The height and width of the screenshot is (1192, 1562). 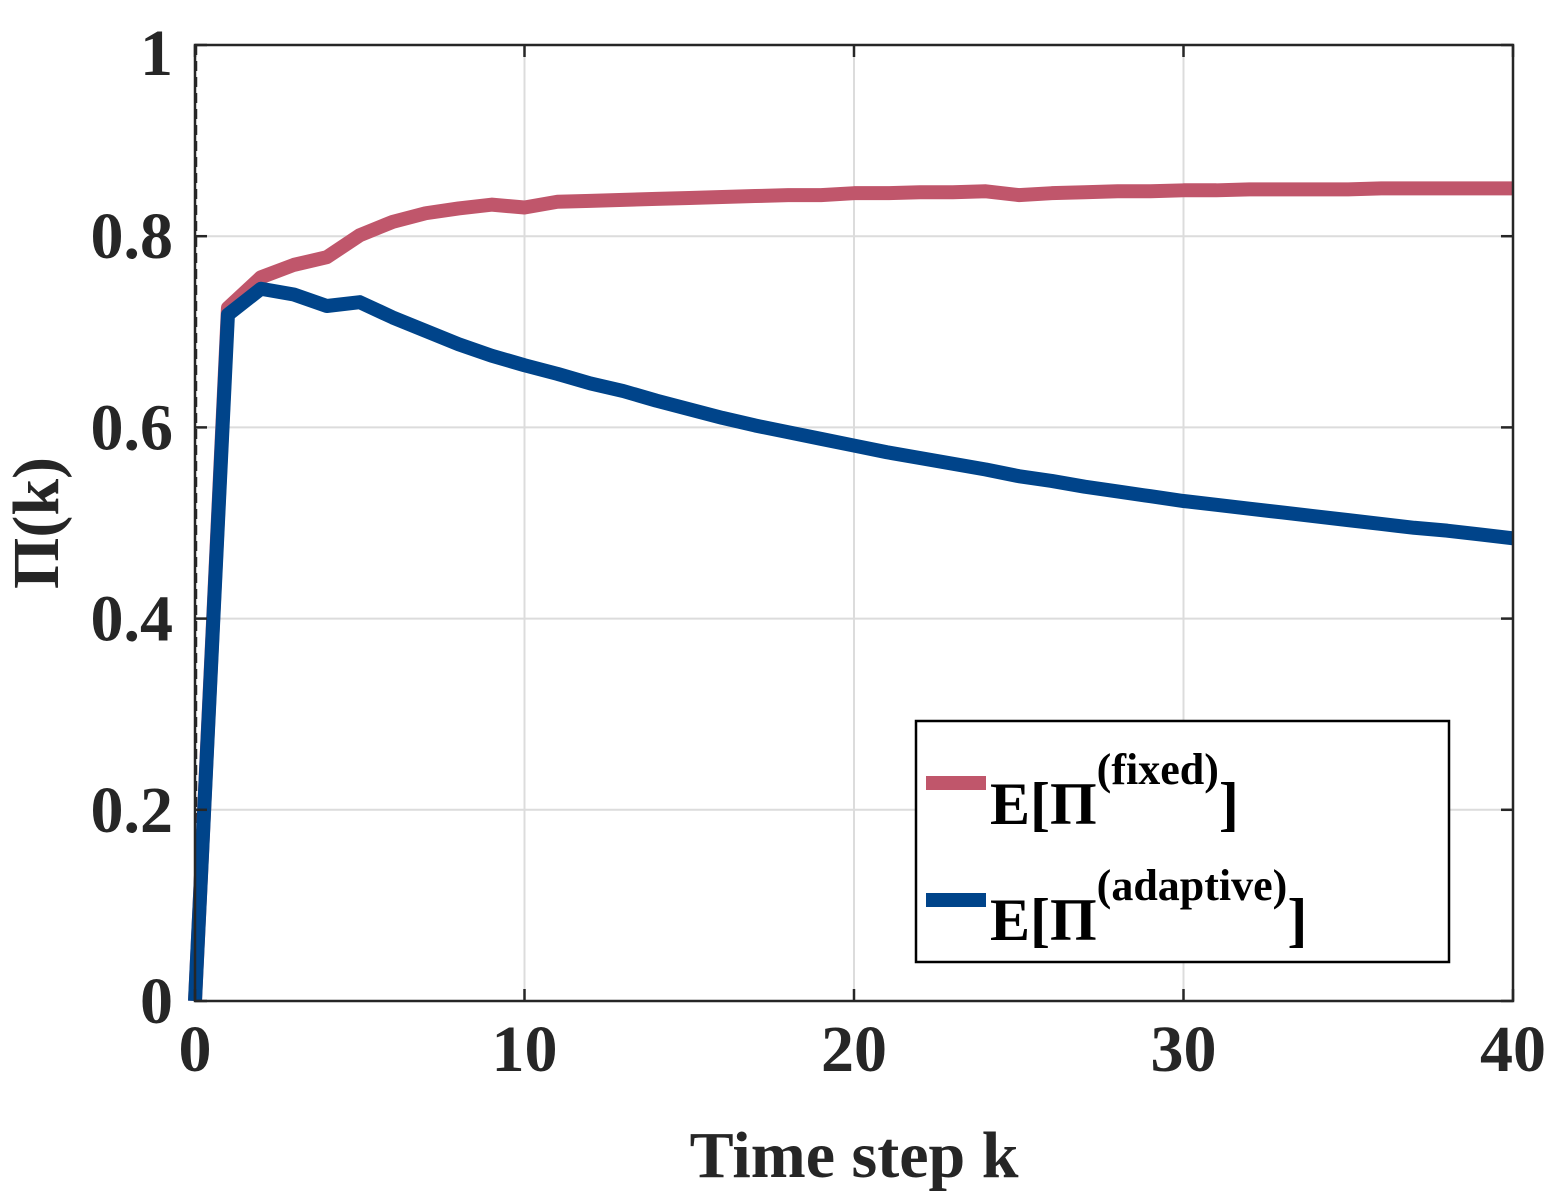 I want to click on legend-box, so click(x=1182, y=841).